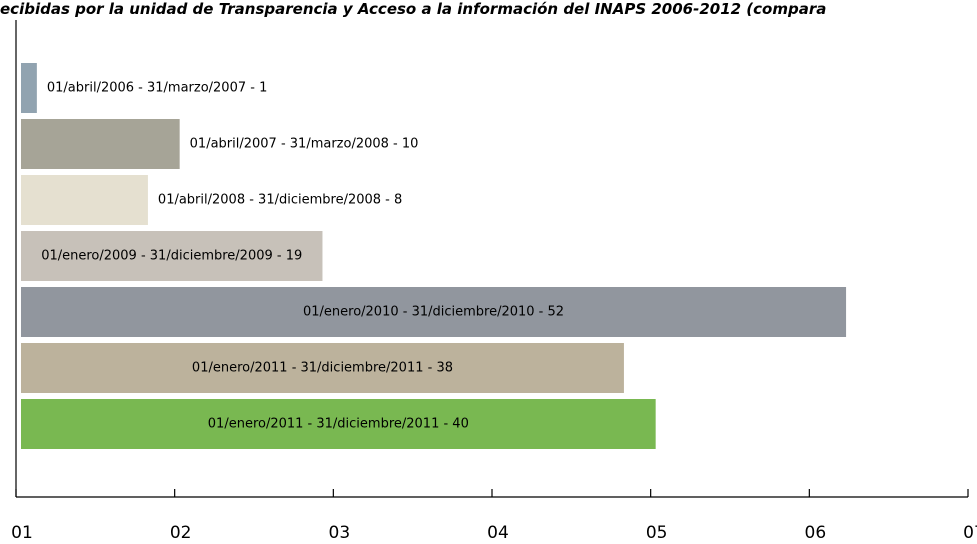 The height and width of the screenshot is (544, 977). Describe the element at coordinates (340, 533) in the screenshot. I see `x-tick-label: 03` at that location.